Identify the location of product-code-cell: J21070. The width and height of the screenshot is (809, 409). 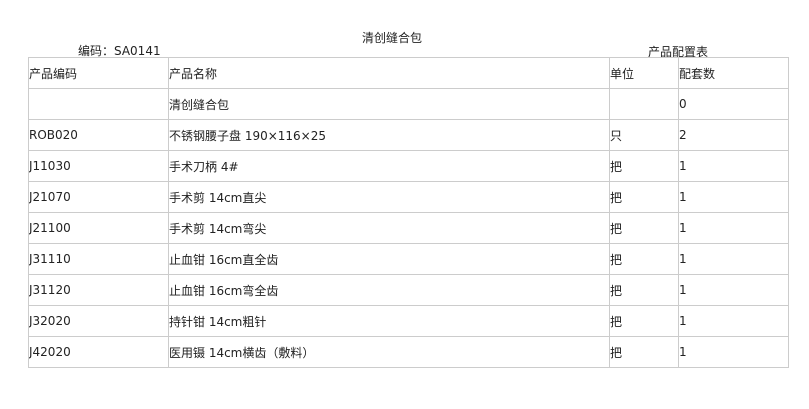
(98, 197).